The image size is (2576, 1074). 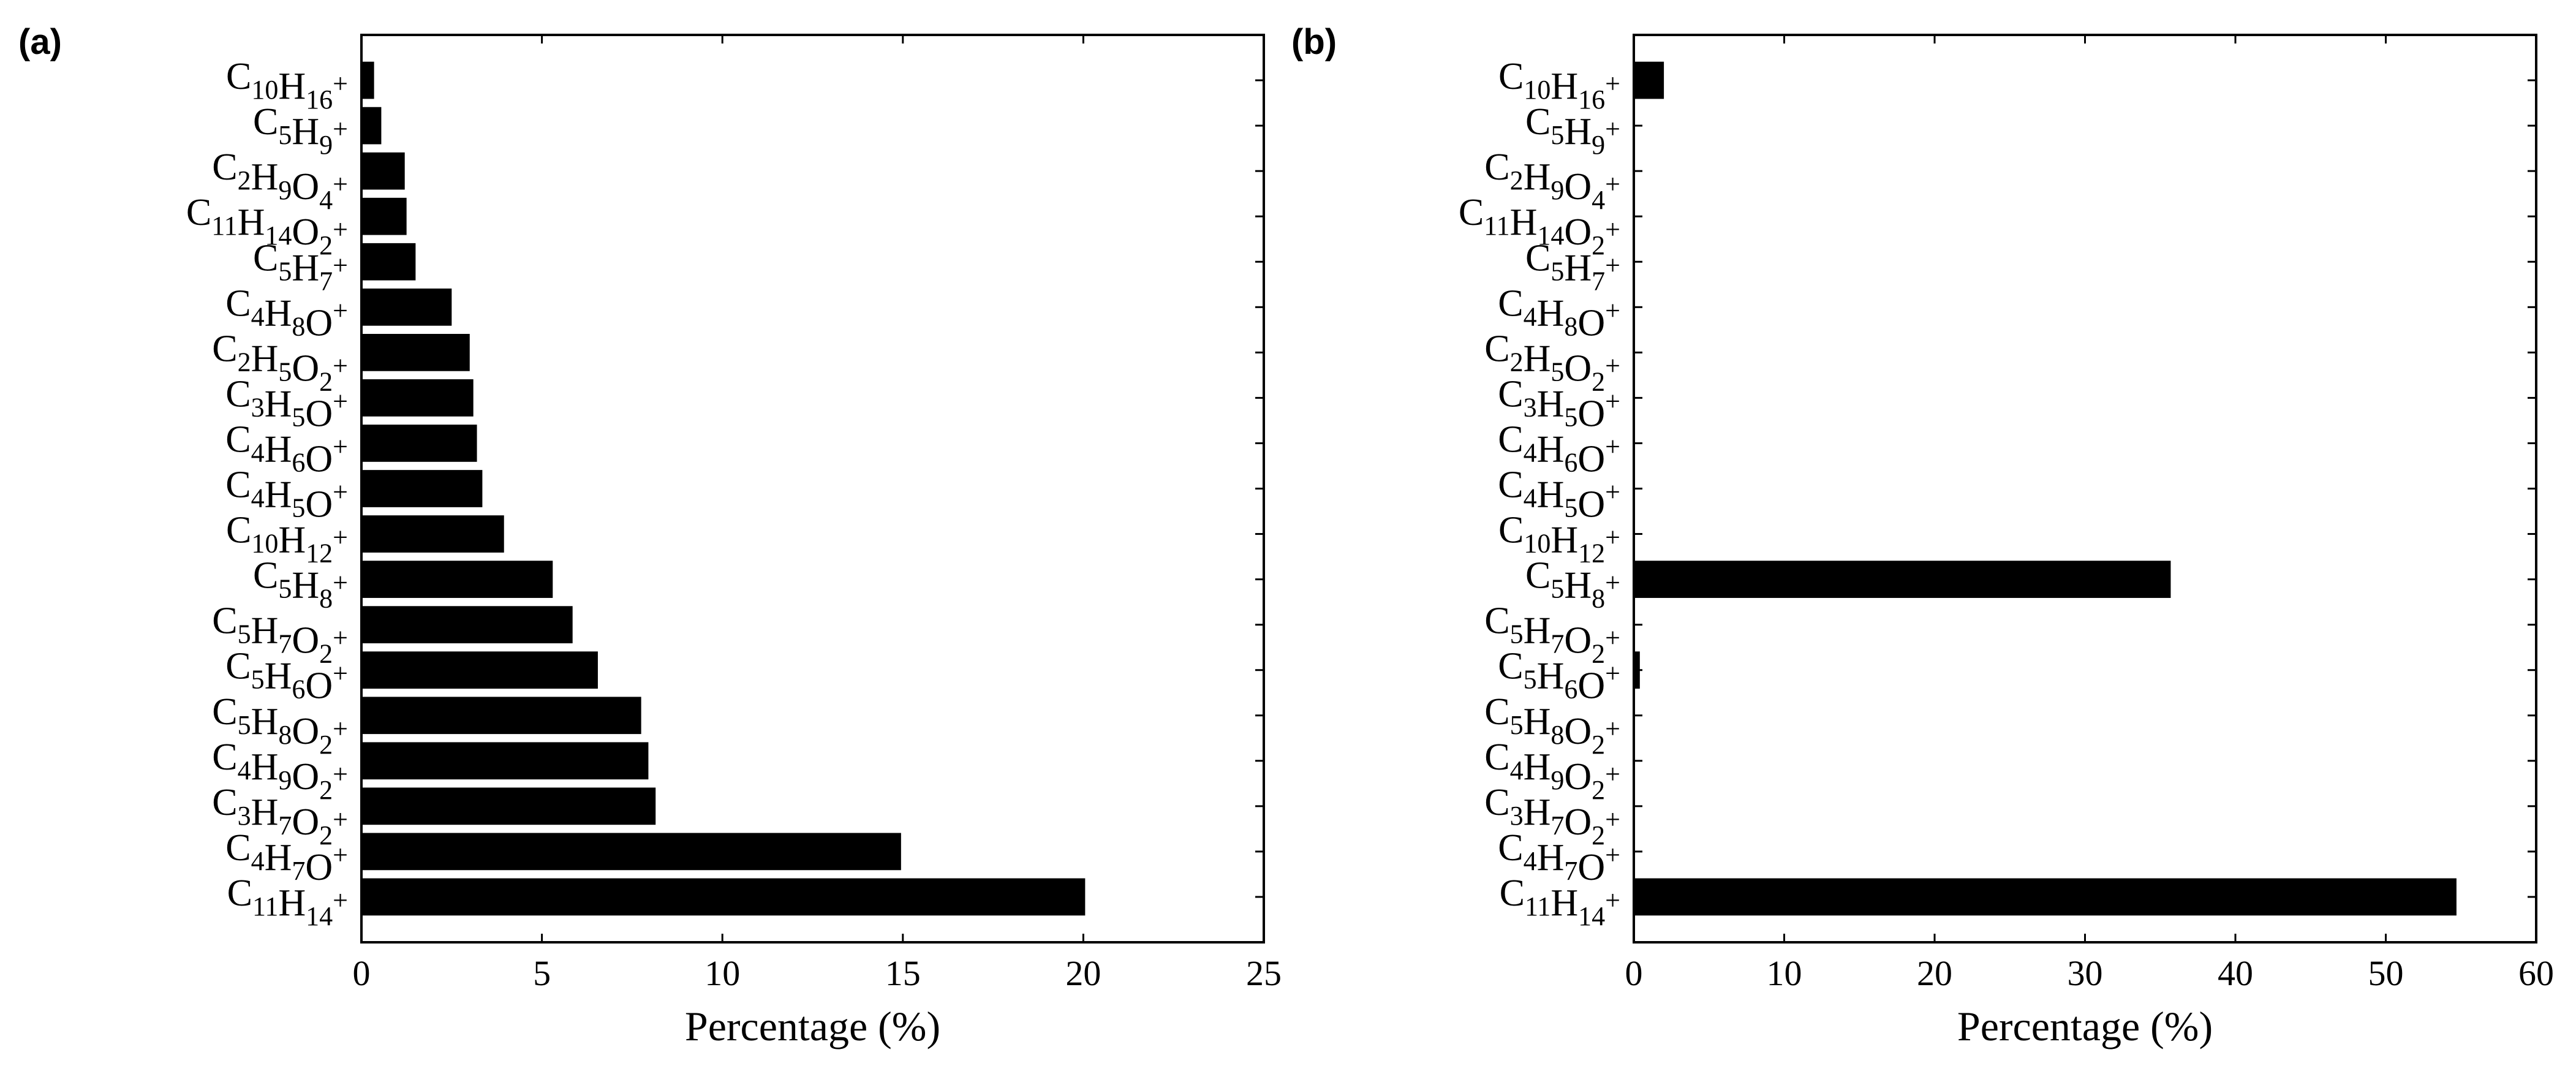 What do you see at coordinates (40, 42) in the screenshot?
I see `panel-label: (a)` at bounding box center [40, 42].